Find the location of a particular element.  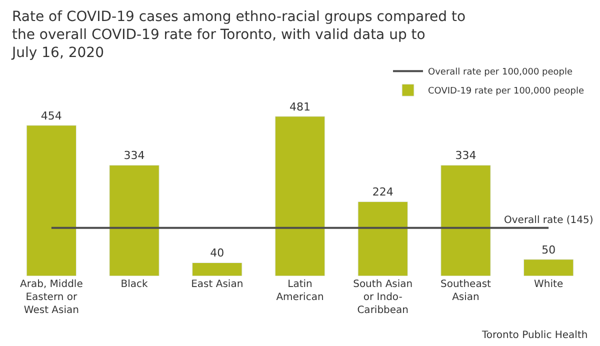

data-label: 454 is located at coordinates (51, 115).